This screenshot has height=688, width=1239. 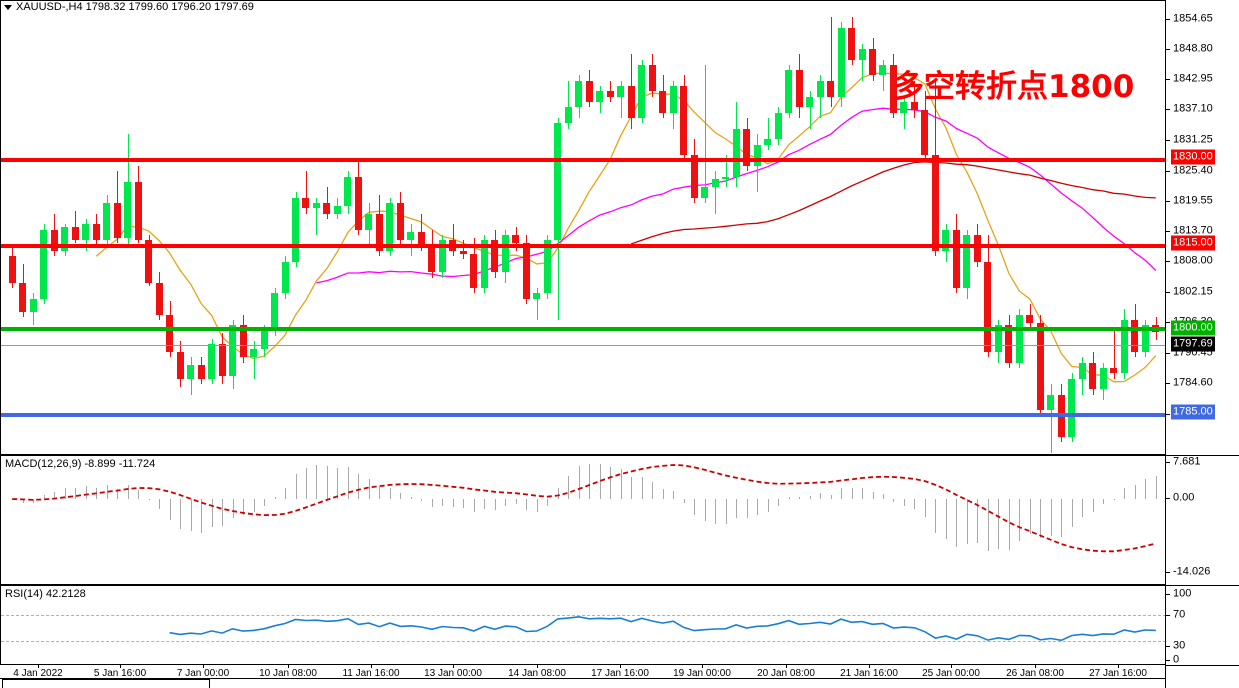 What do you see at coordinates (1193, 157) in the screenshot?
I see `price-tag-1830-00: 1830.00` at bounding box center [1193, 157].